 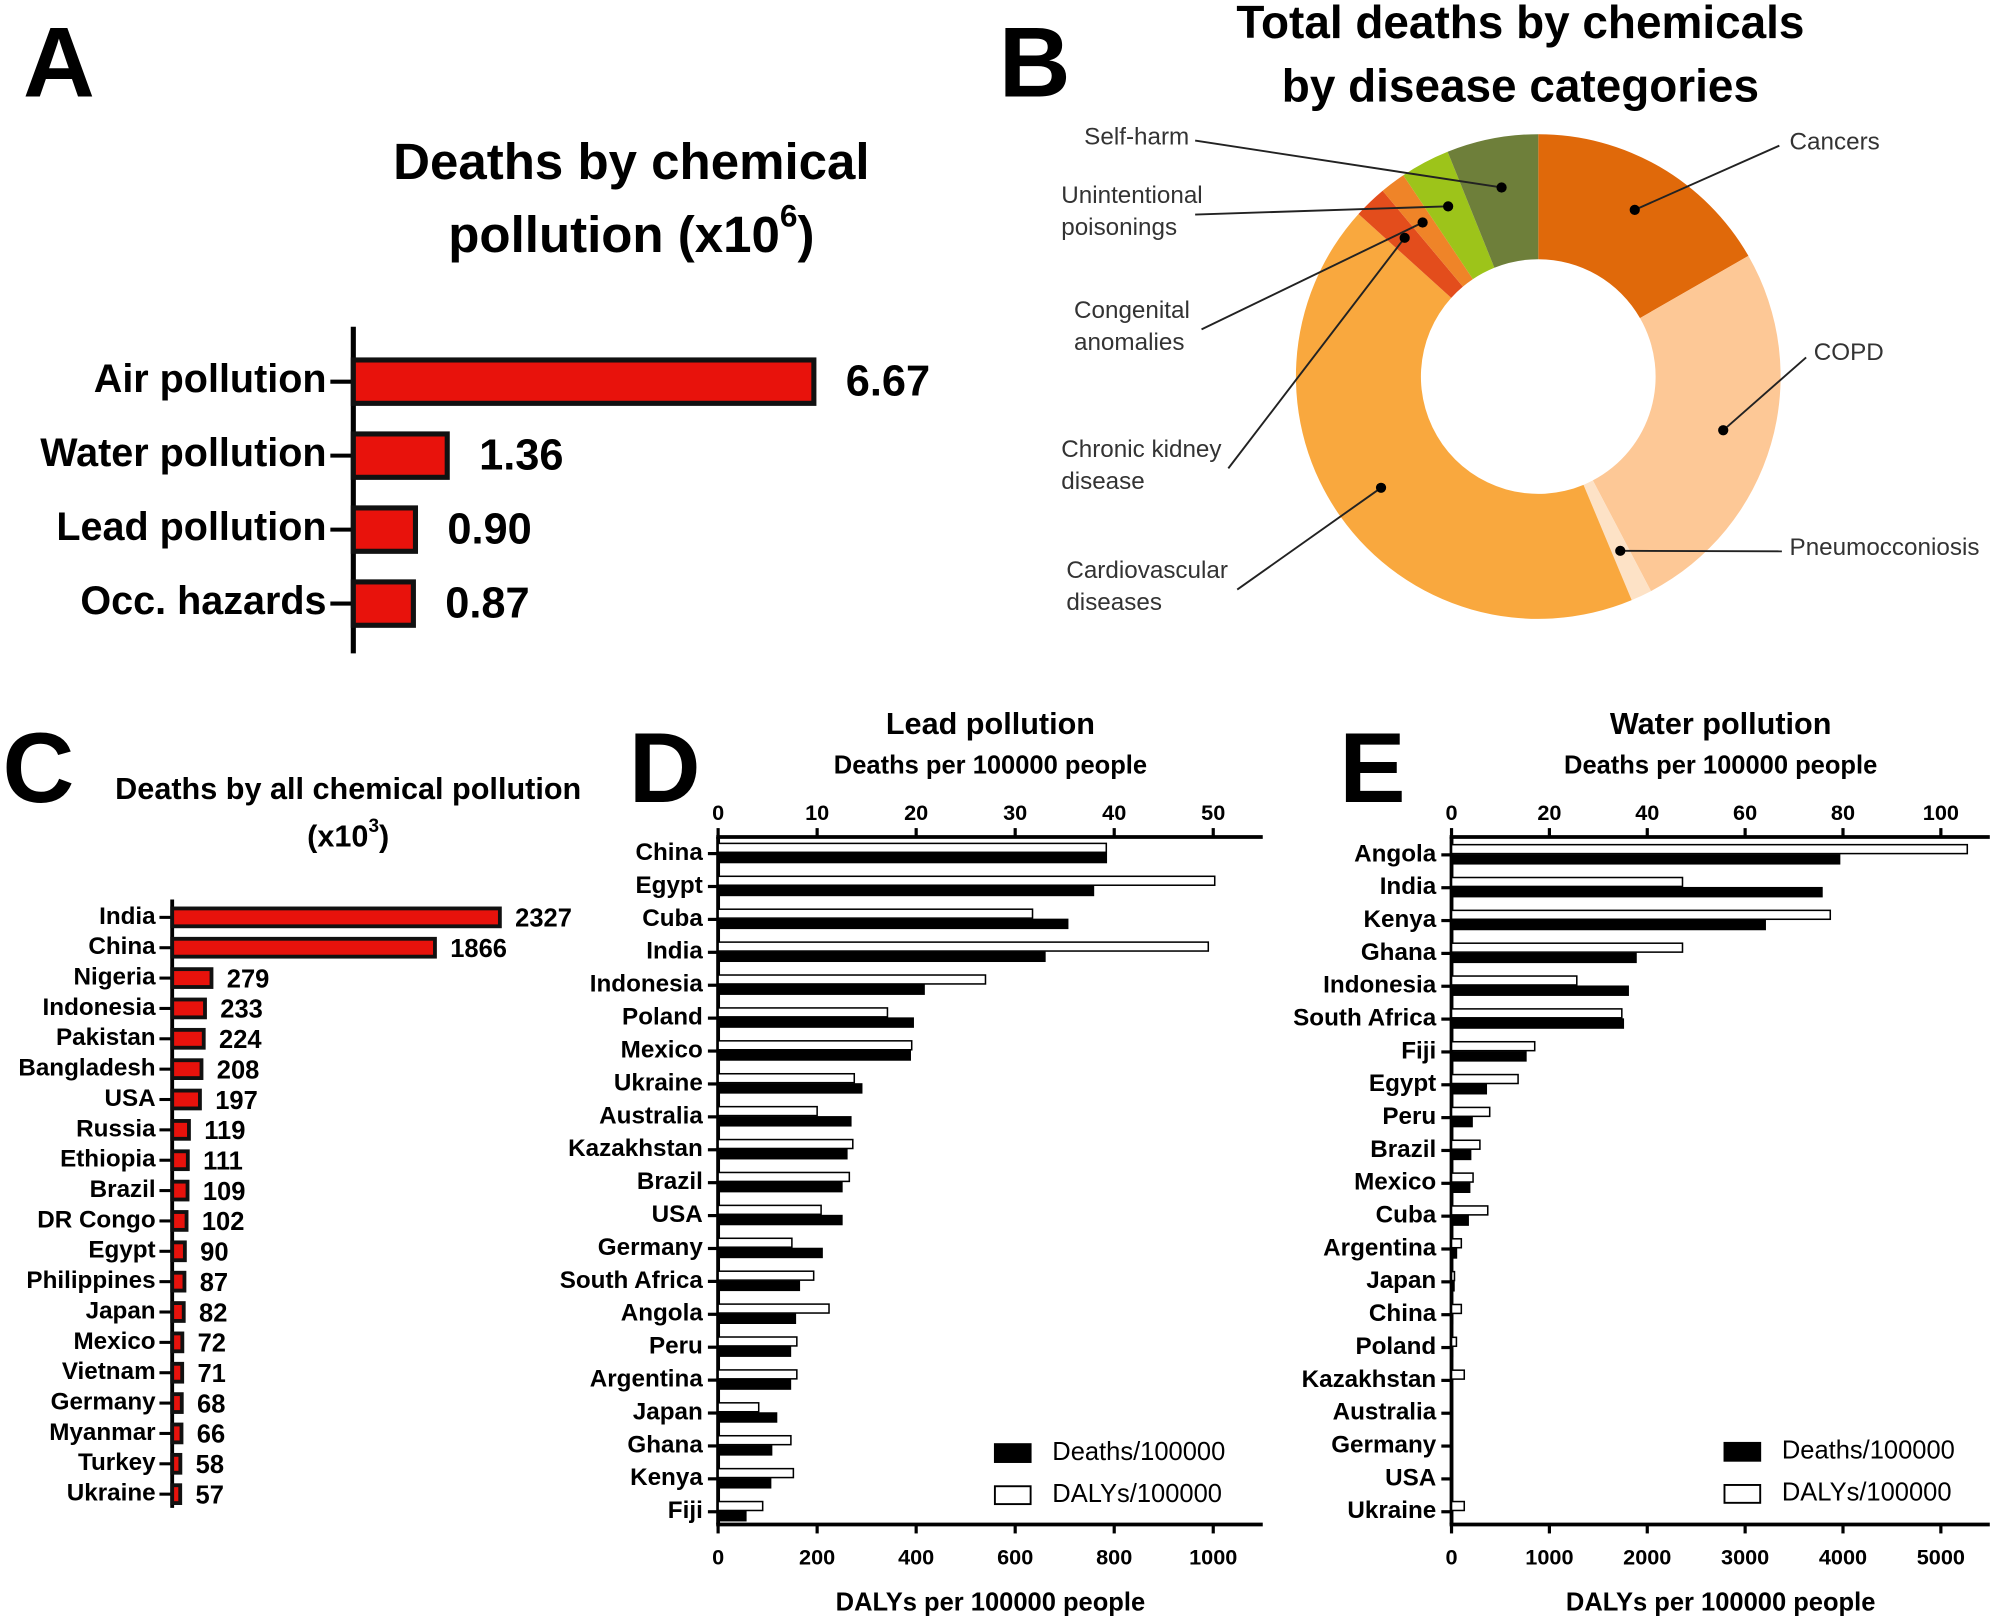 I want to click on category-label: Poland, so click(x=662, y=1017).